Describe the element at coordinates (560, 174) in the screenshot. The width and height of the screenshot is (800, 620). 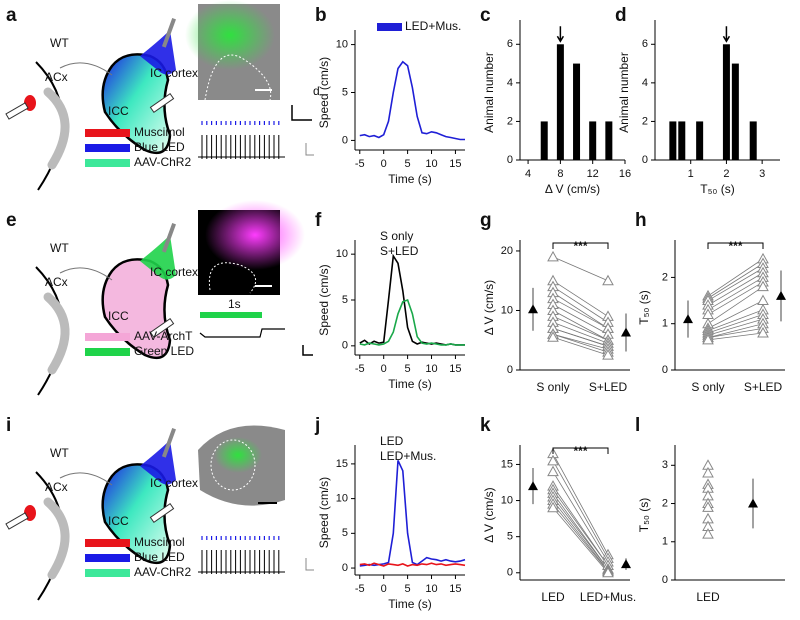
I see `x-tick-label: 8` at that location.